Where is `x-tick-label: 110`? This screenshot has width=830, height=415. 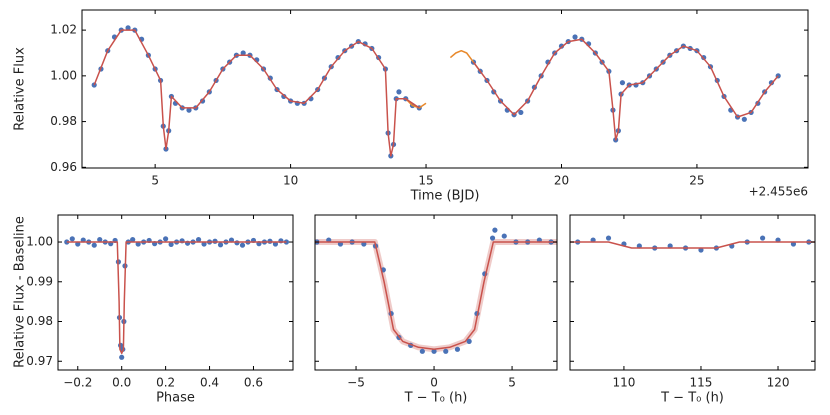
x-tick-label: 110 is located at coordinates (623, 383).